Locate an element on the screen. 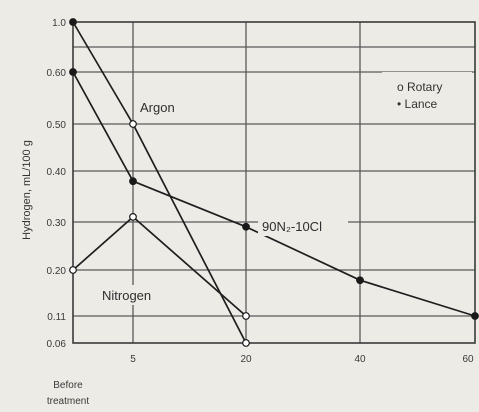 Image resolution: width=479 pixels, height=412 pixels. y-tick-label: 0.30 is located at coordinates (57, 223).